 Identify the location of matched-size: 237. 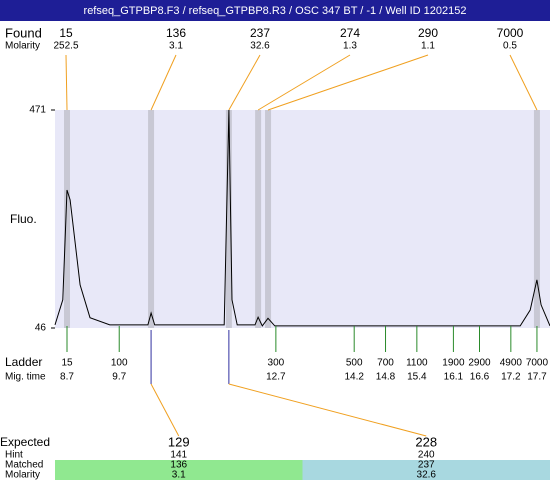
(426, 465).